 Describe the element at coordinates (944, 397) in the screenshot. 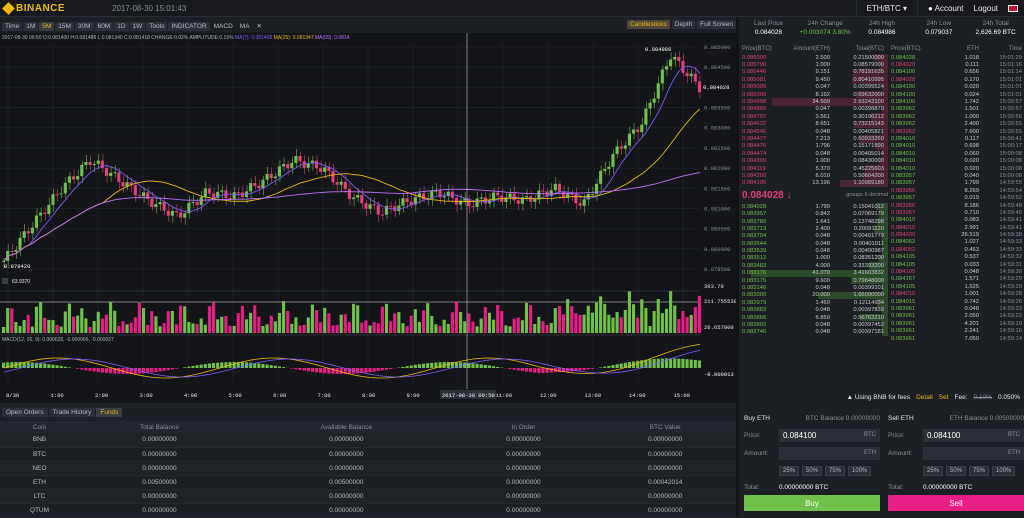

I see `fee-set-link: Set` at that location.